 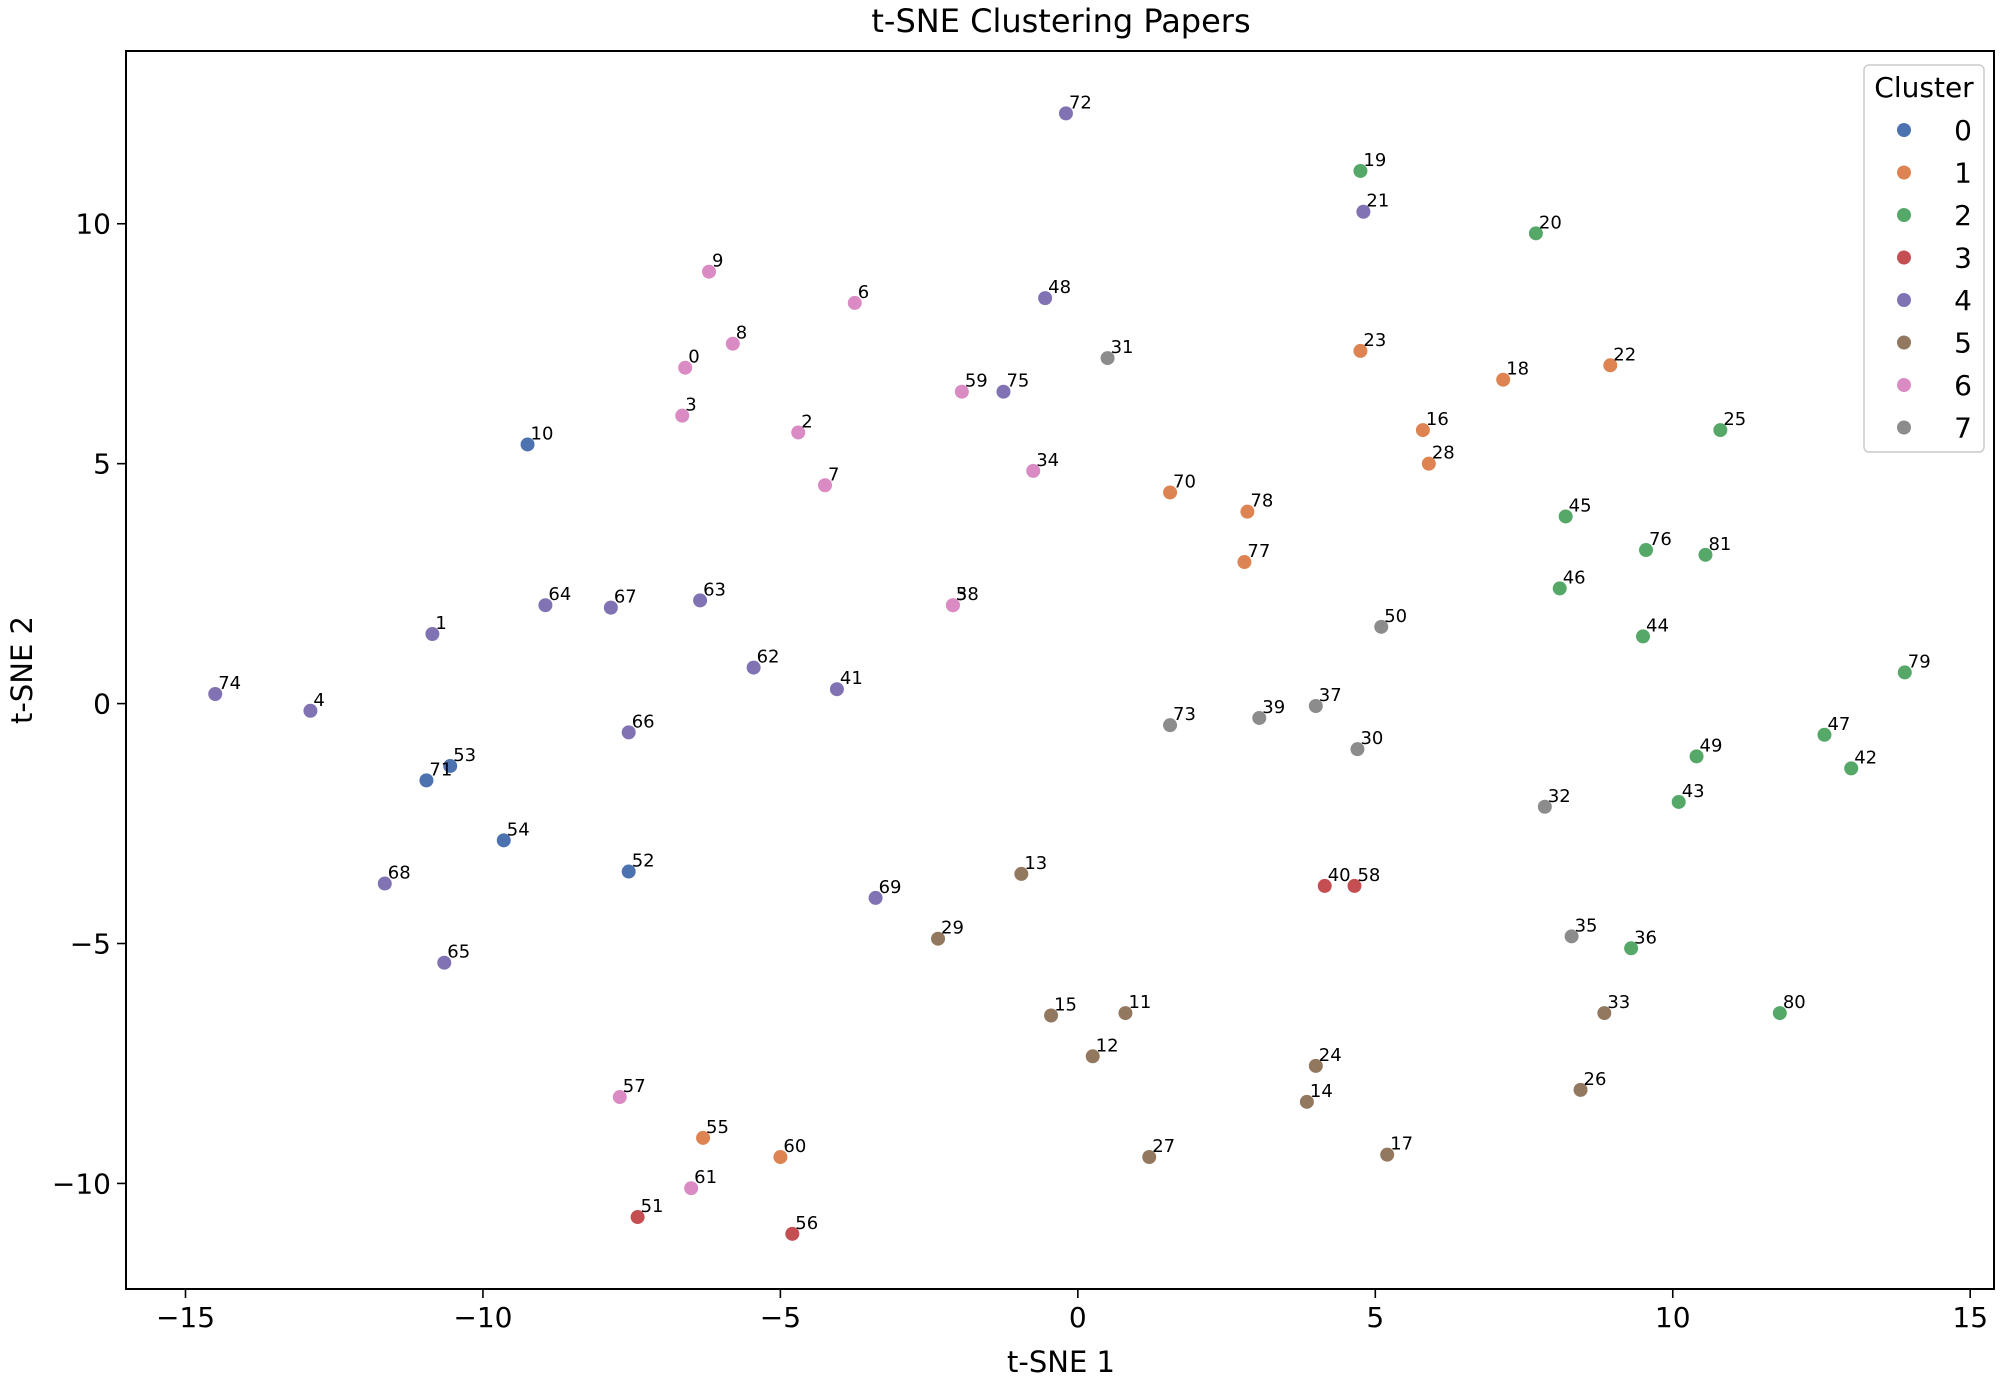 I want to click on point-label-74: 74, so click(x=229, y=683).